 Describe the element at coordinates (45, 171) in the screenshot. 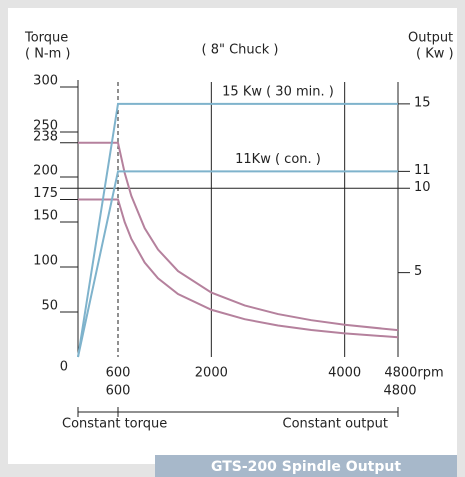

I see `y-tick-label: 200` at that location.